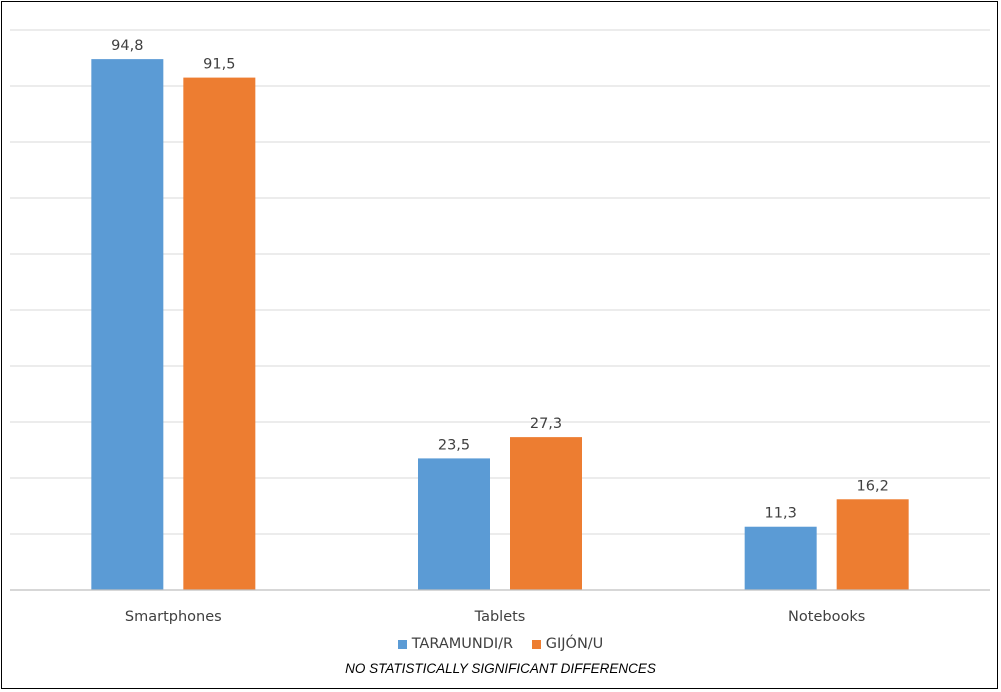  I want to click on category-label-smartphones: Smartphones, so click(173, 617).